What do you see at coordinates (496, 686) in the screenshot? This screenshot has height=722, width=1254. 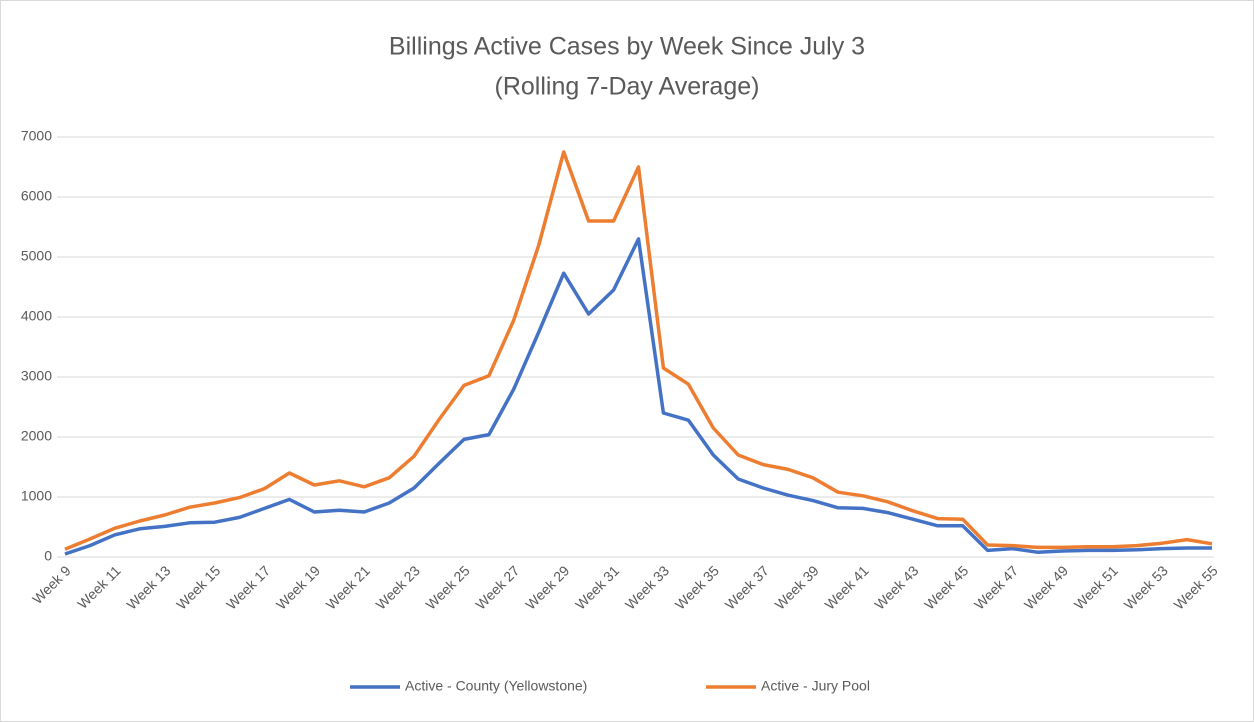 I see `legend-label: Active - County (Yellowstone)` at bounding box center [496, 686].